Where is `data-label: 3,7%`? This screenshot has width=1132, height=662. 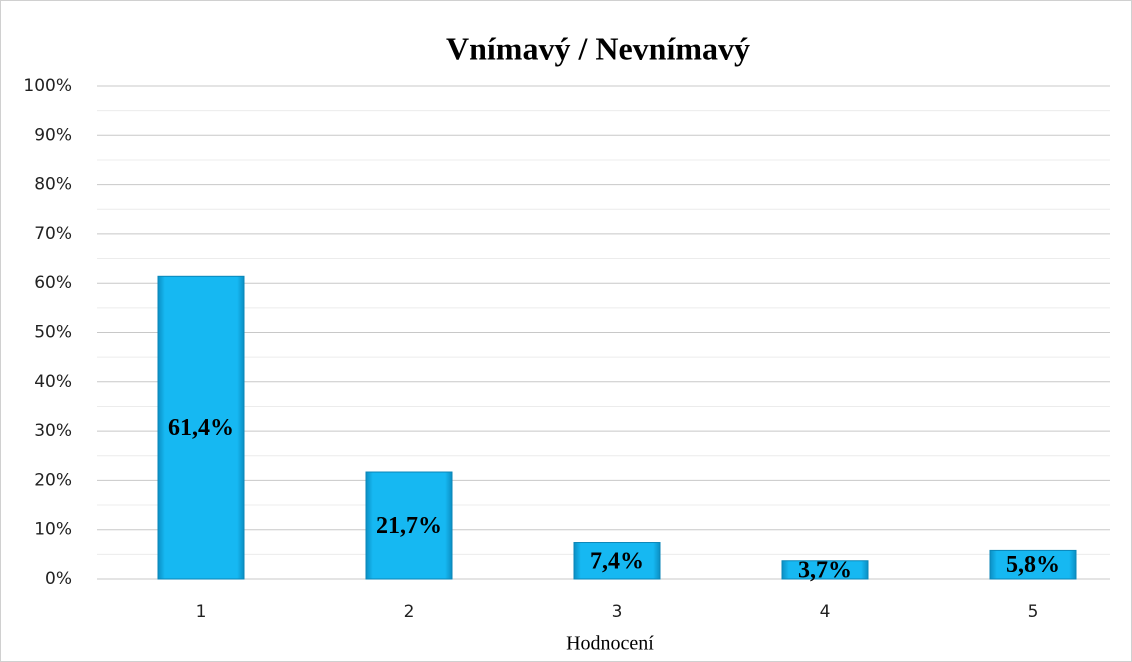 data-label: 3,7% is located at coordinates (825, 570).